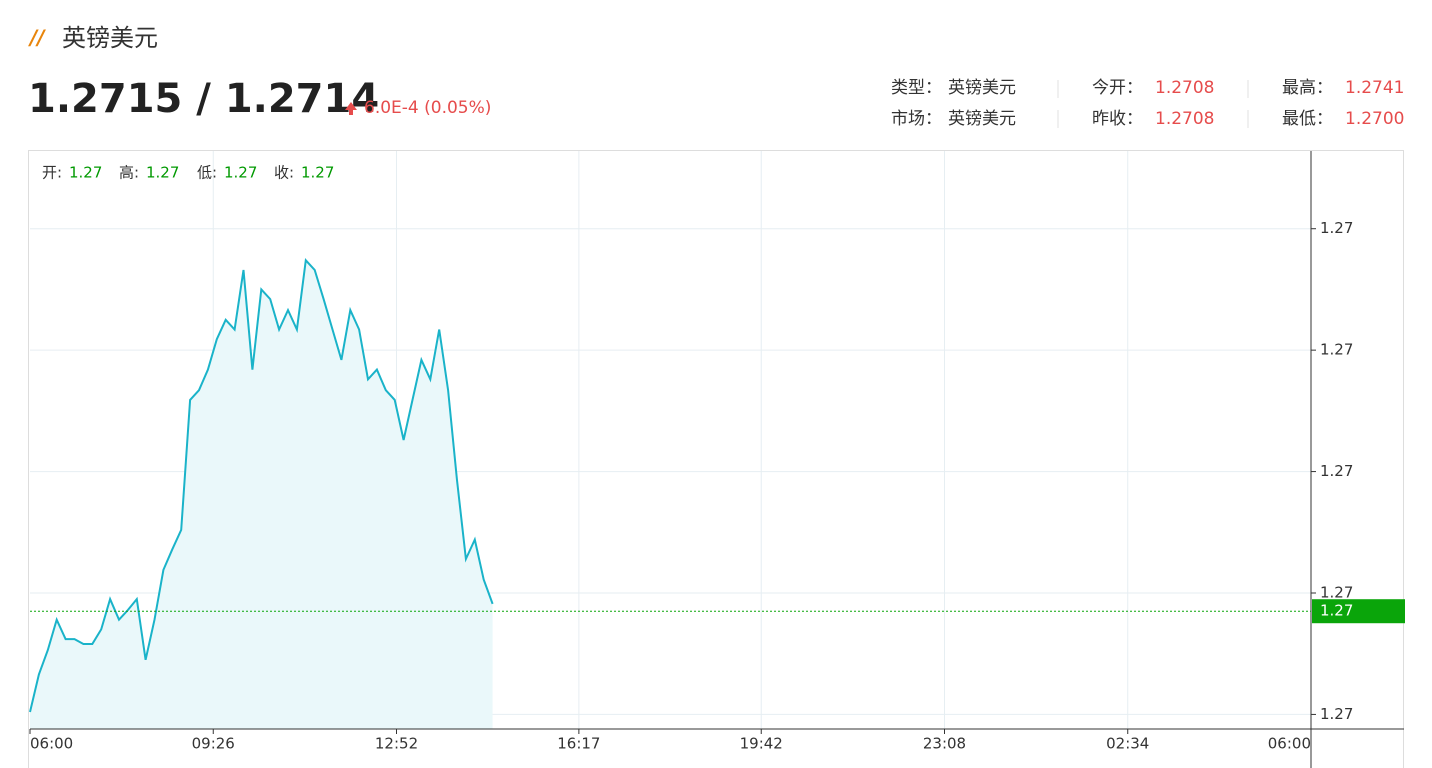 The width and height of the screenshot is (1432, 768). Describe the element at coordinates (351, 108) in the screenshot. I see `up-arrow` at that location.